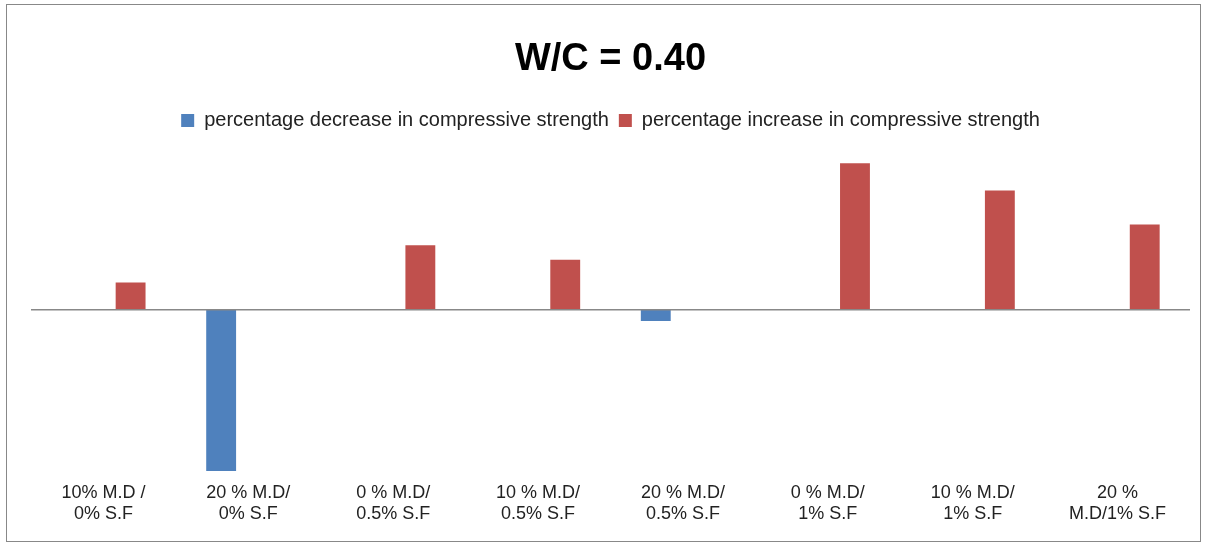 The width and height of the screenshot is (1209, 542). I want to click on x-tick-label: 10 % M.D/ 0.5% S.F, so click(538, 502).